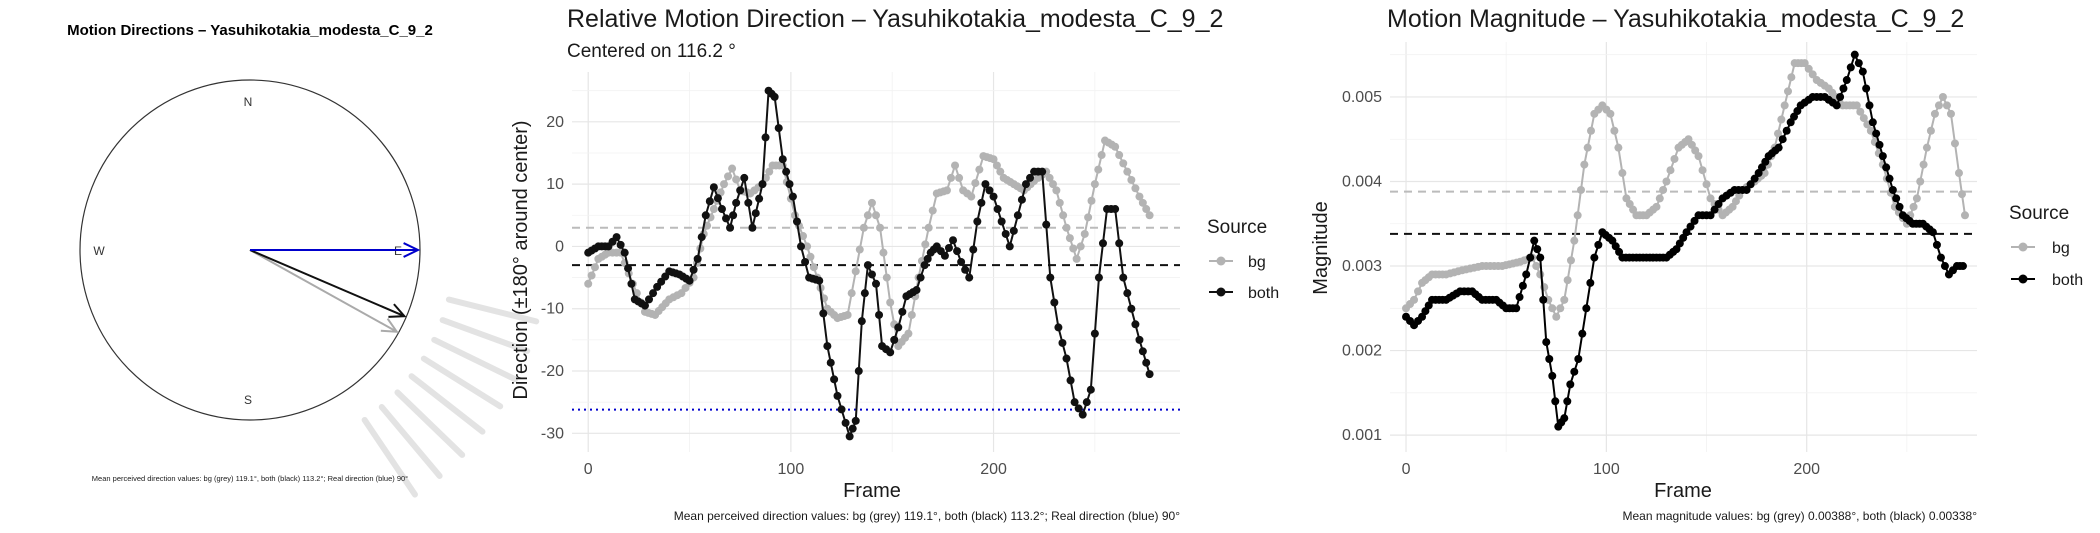 Image resolution: width=2100 pixels, height=533 pixels. What do you see at coordinates (1221, 261) in the screenshot?
I see `direction-legend-dot-bg` at bounding box center [1221, 261].